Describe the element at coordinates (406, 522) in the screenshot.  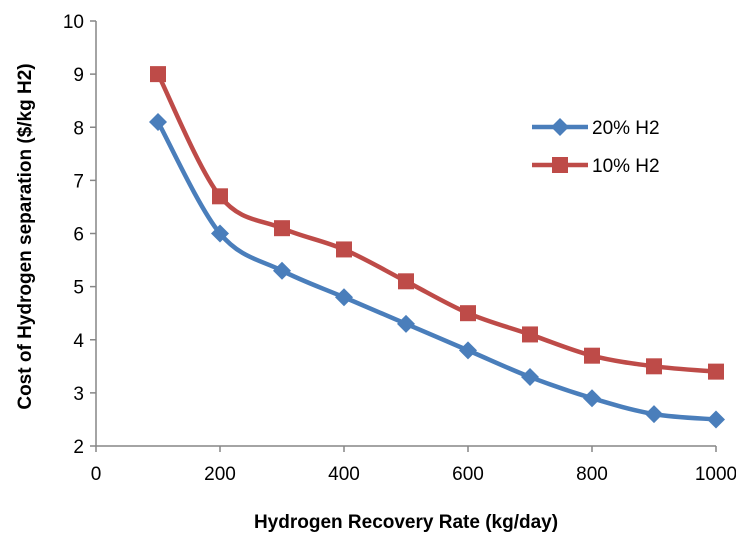
I see `x-axis-title: Hydrogen Recovery Rate (kg/day)` at that location.